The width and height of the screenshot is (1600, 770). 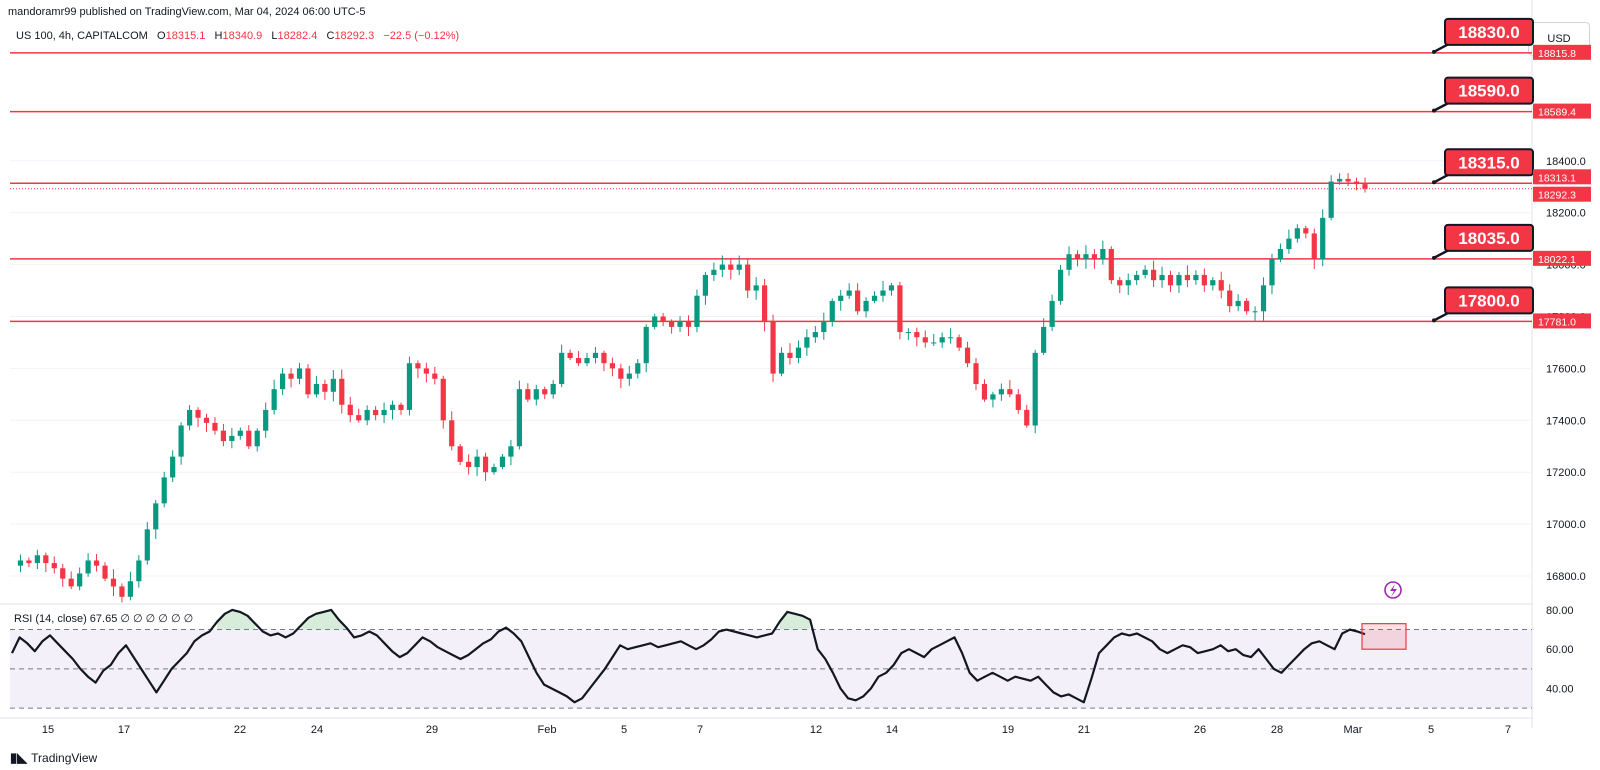 What do you see at coordinates (1566, 525) in the screenshot?
I see `y-tick-label: 17000.0` at bounding box center [1566, 525].